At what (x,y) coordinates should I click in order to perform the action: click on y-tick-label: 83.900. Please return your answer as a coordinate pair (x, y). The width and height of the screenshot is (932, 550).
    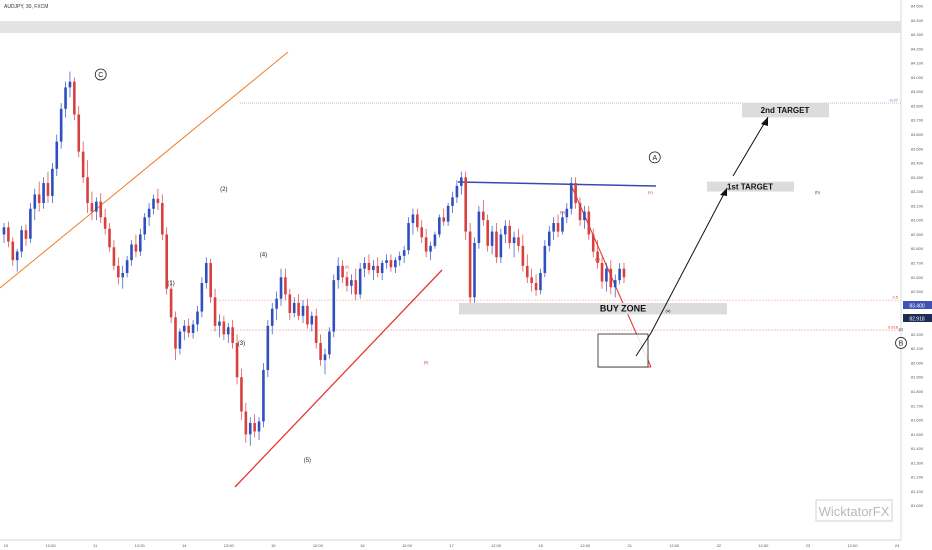
    Looking at the image, I should click on (917, 91).